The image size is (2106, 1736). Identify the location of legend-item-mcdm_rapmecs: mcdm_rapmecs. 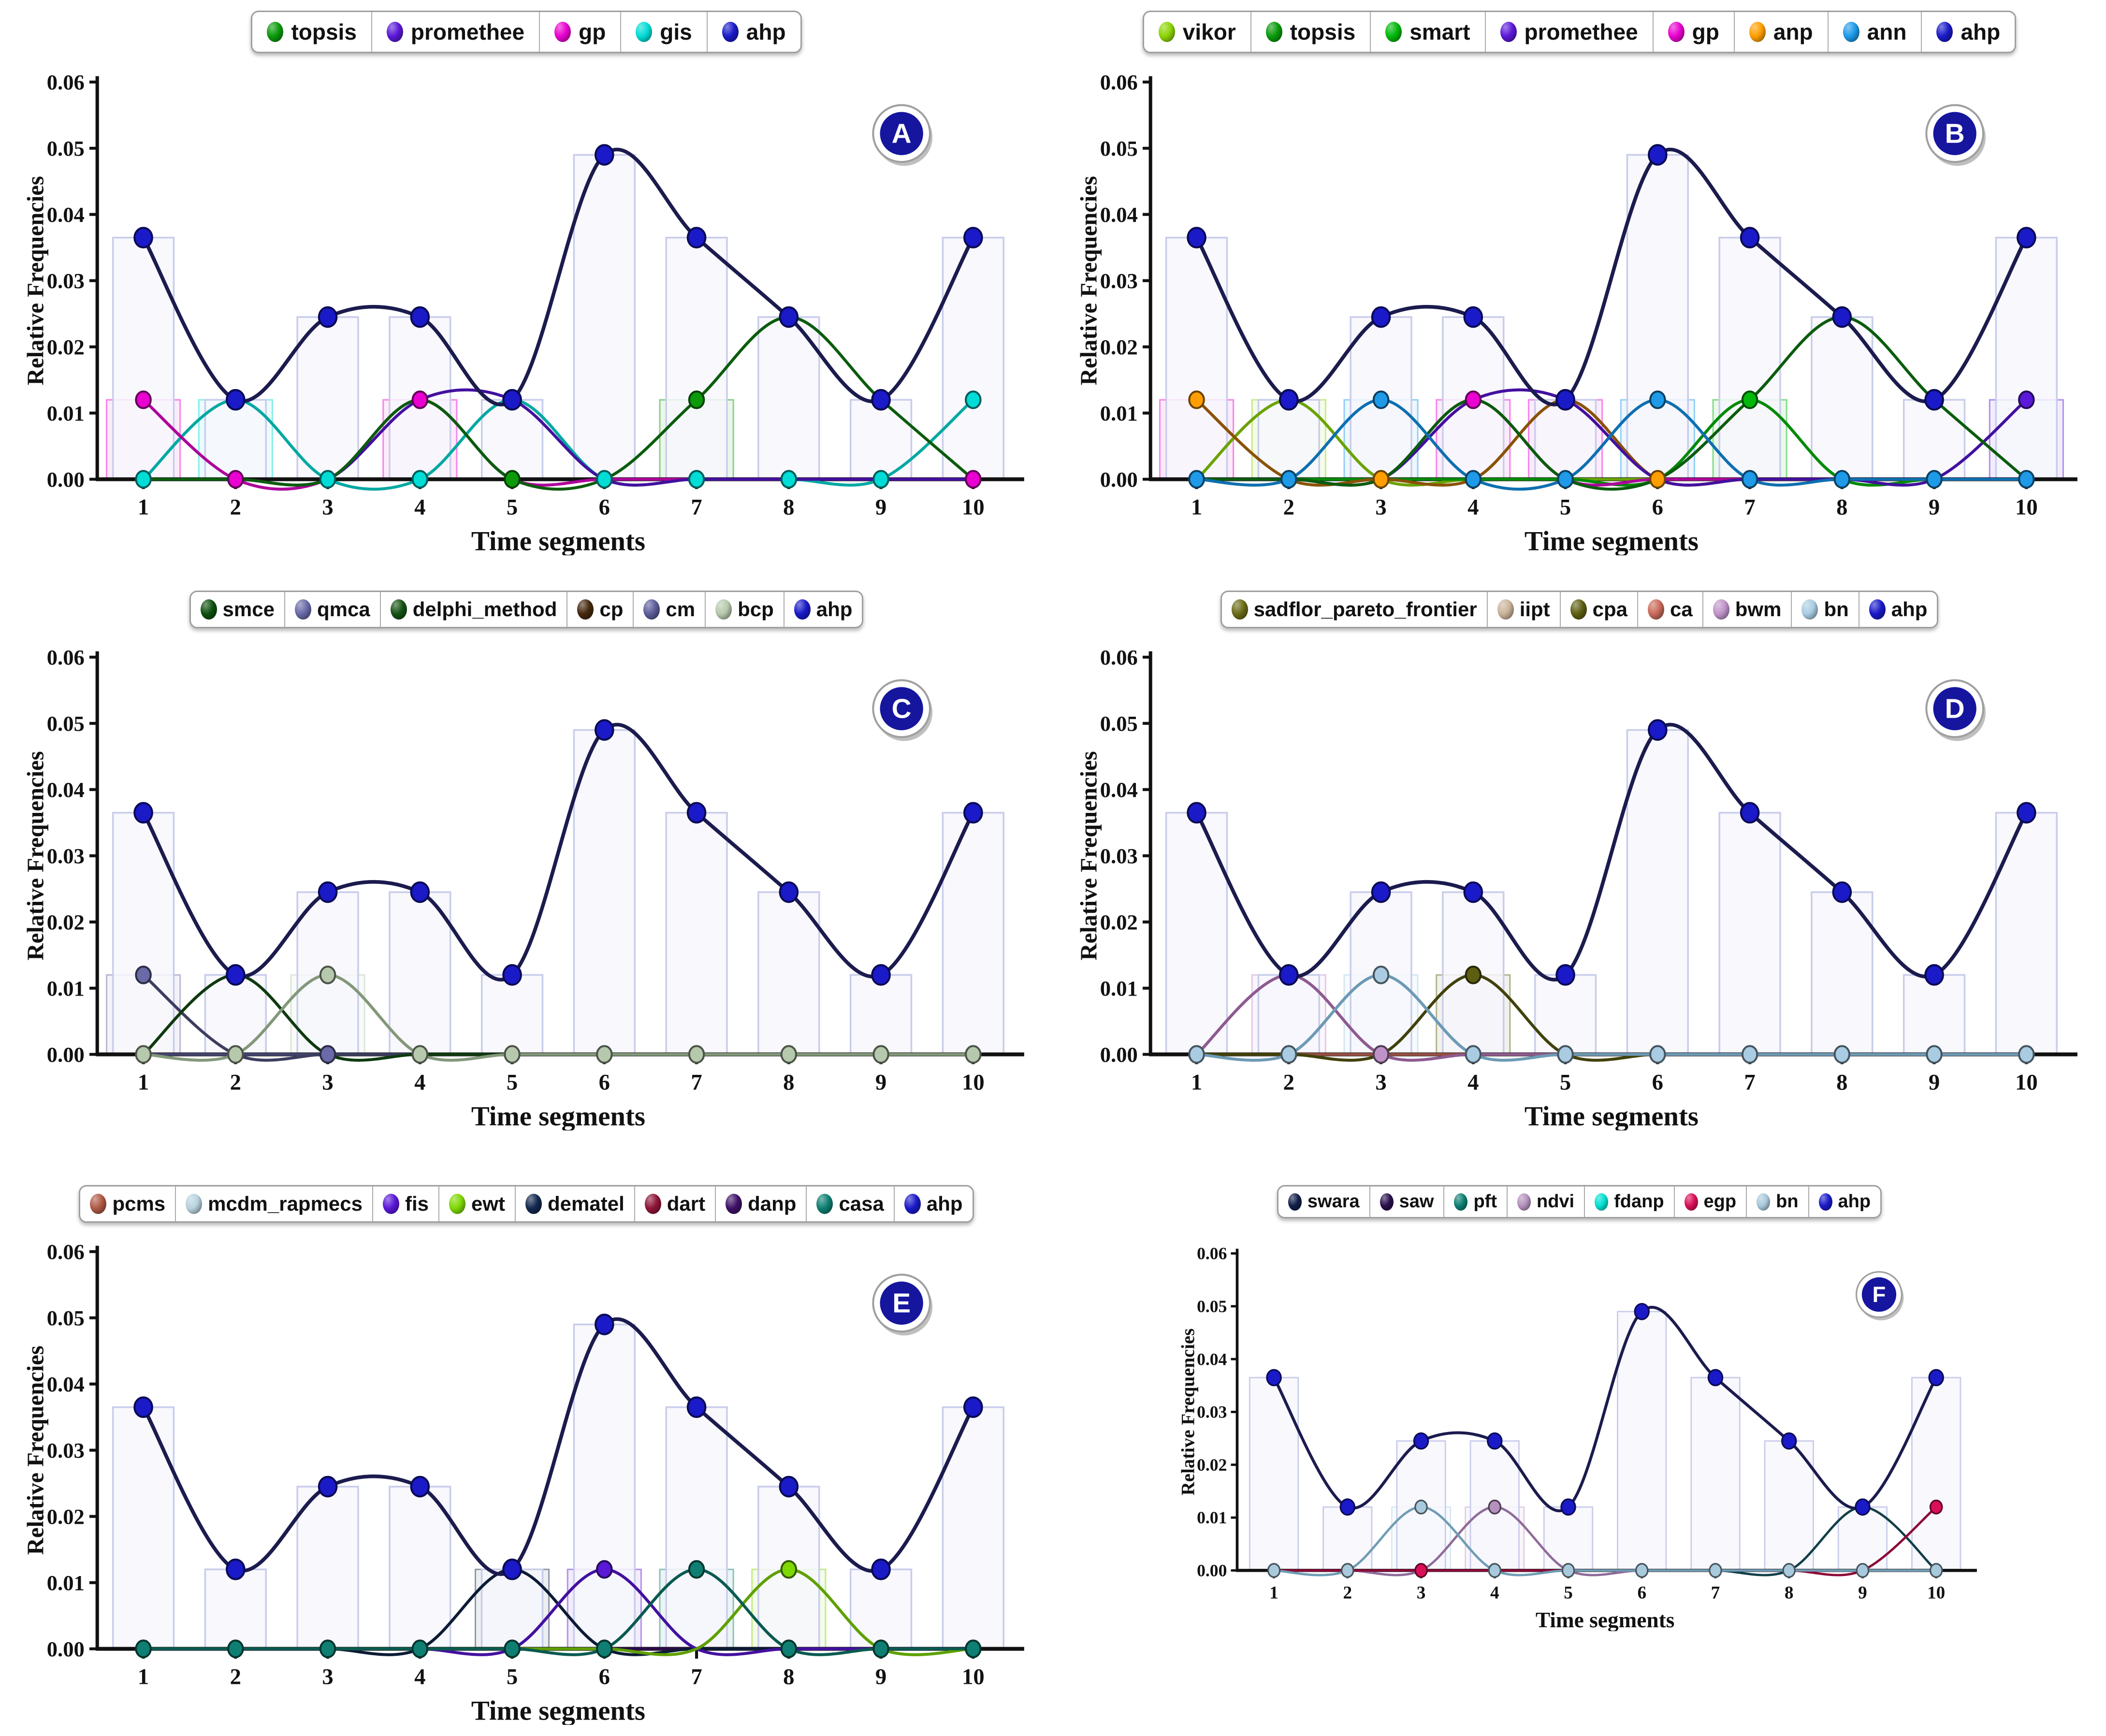
(273, 1203).